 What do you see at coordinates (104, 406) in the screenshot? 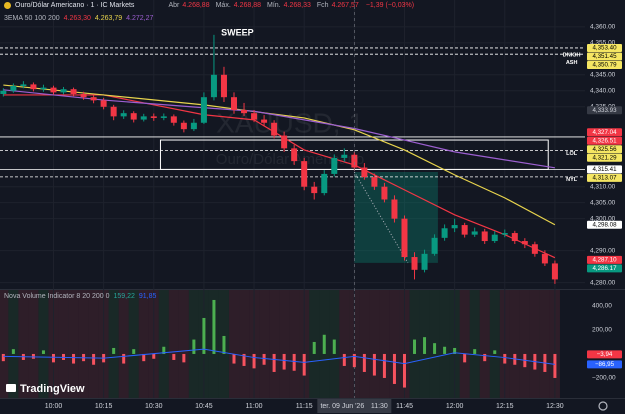
I see `x-tick-label: 10:15` at bounding box center [104, 406].